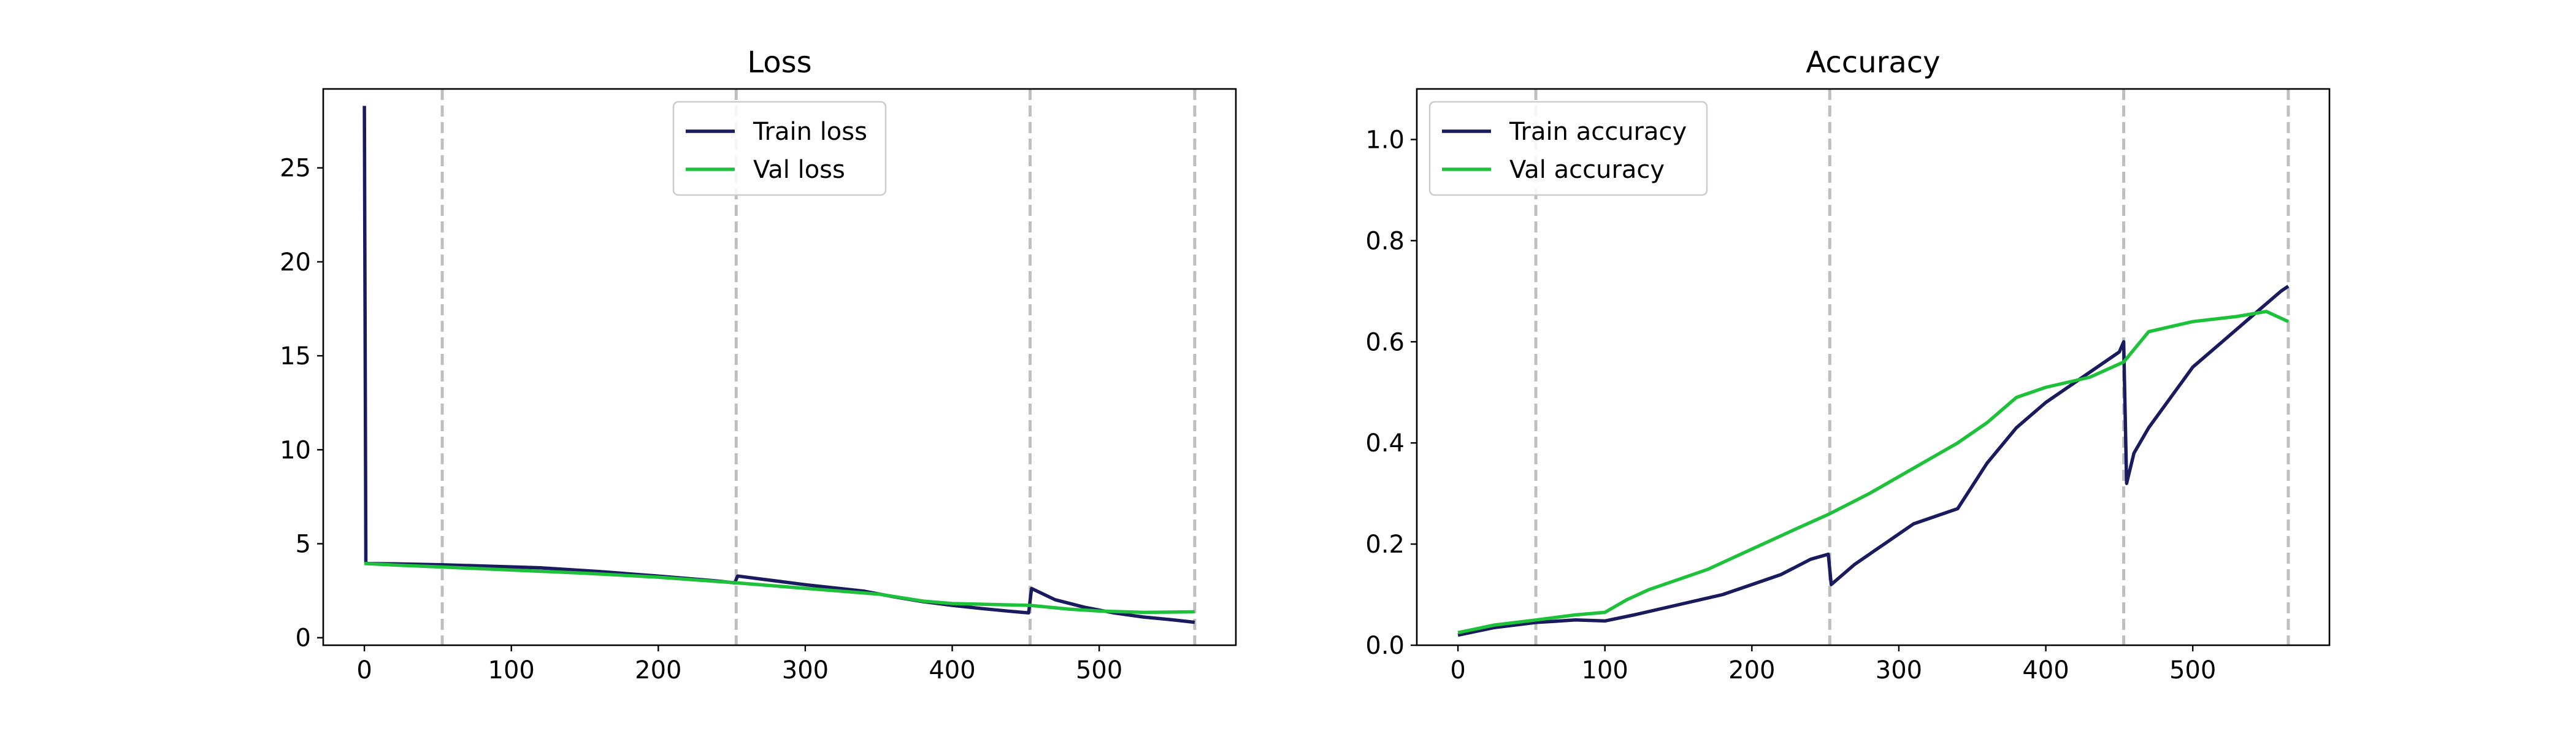  Describe the element at coordinates (1873, 62) in the screenshot. I see `accuracy-chart-title: Accuracy` at that location.